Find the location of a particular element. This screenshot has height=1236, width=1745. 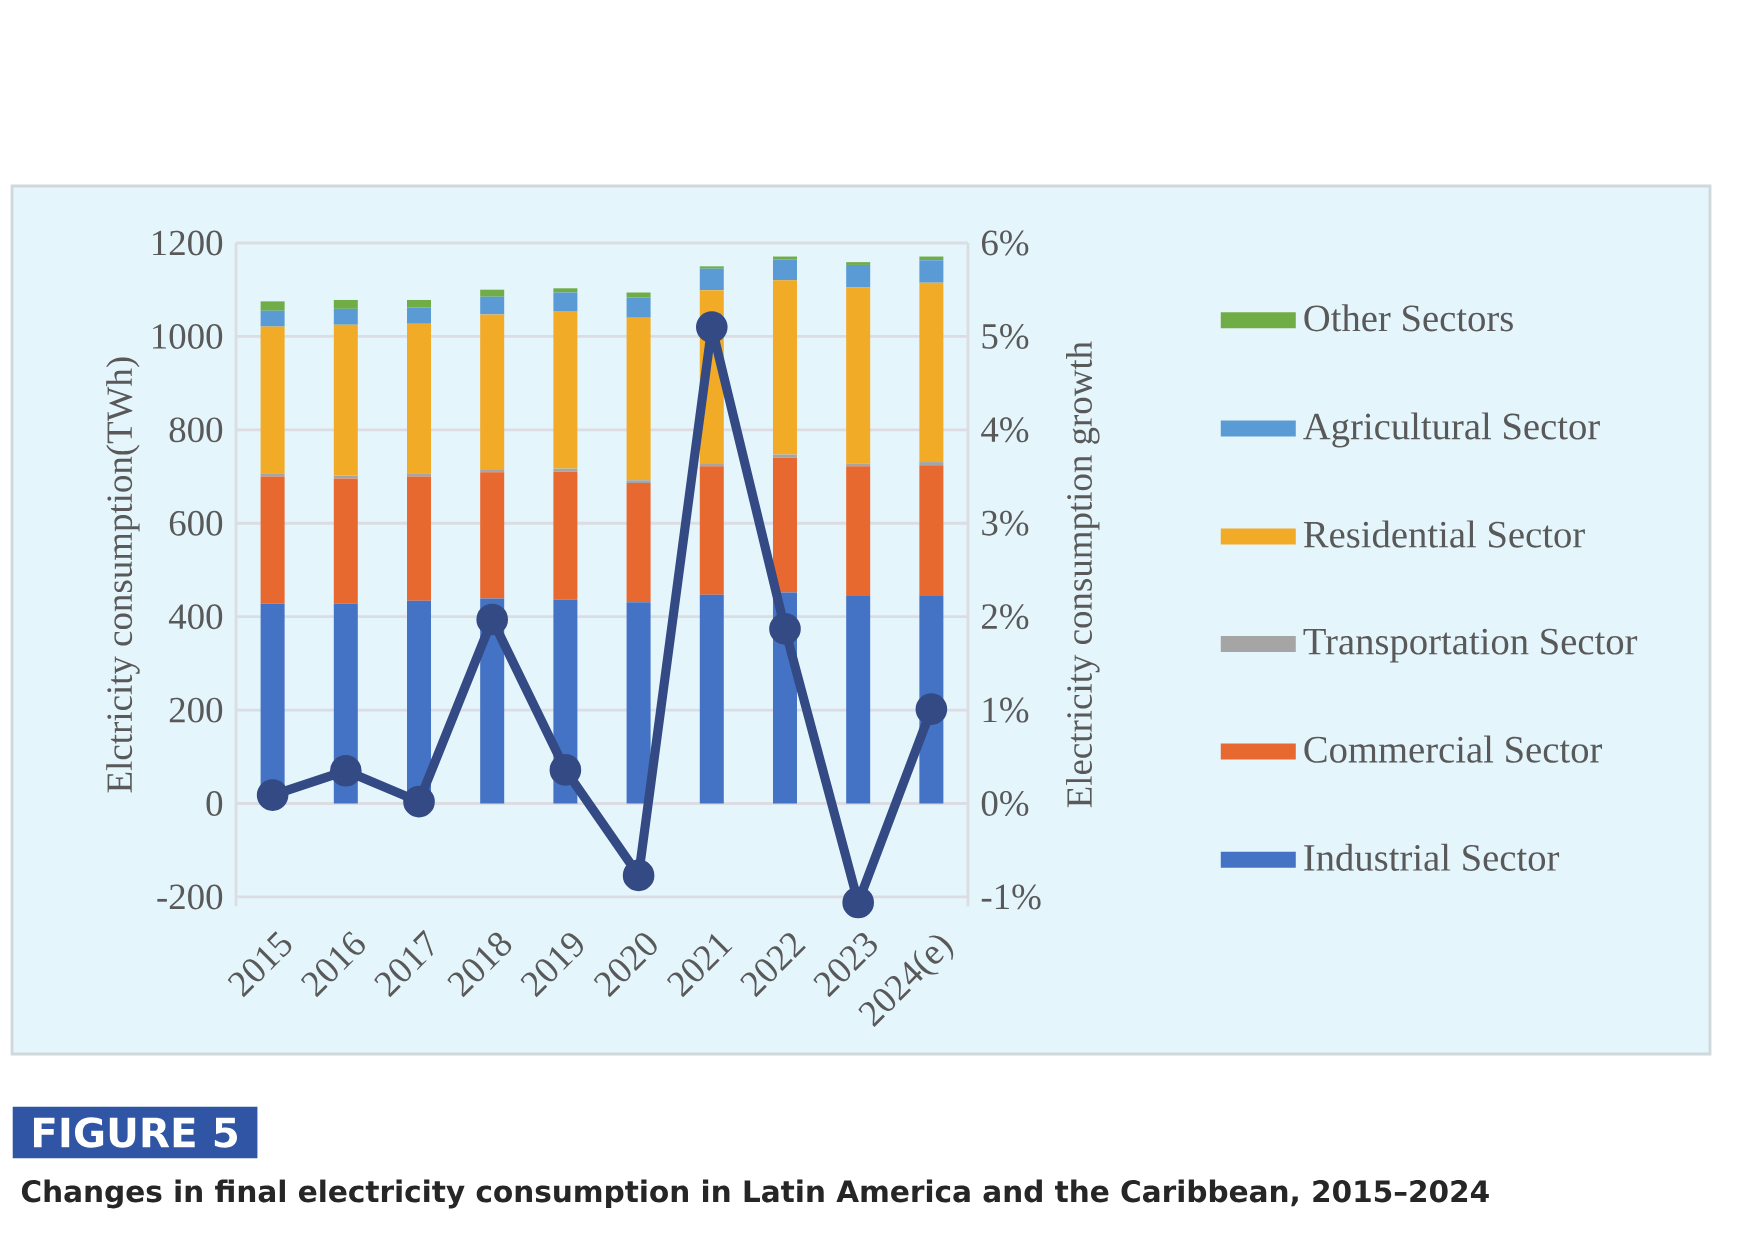

y2-axis-title: Electricity consumption growth is located at coordinates (1083, 574).